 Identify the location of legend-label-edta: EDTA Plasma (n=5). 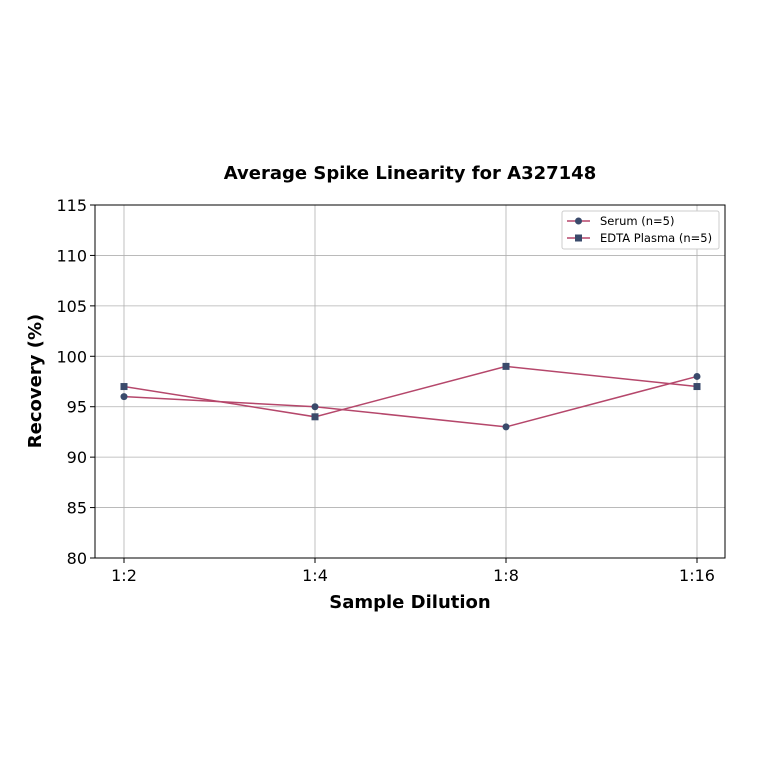
(656, 238).